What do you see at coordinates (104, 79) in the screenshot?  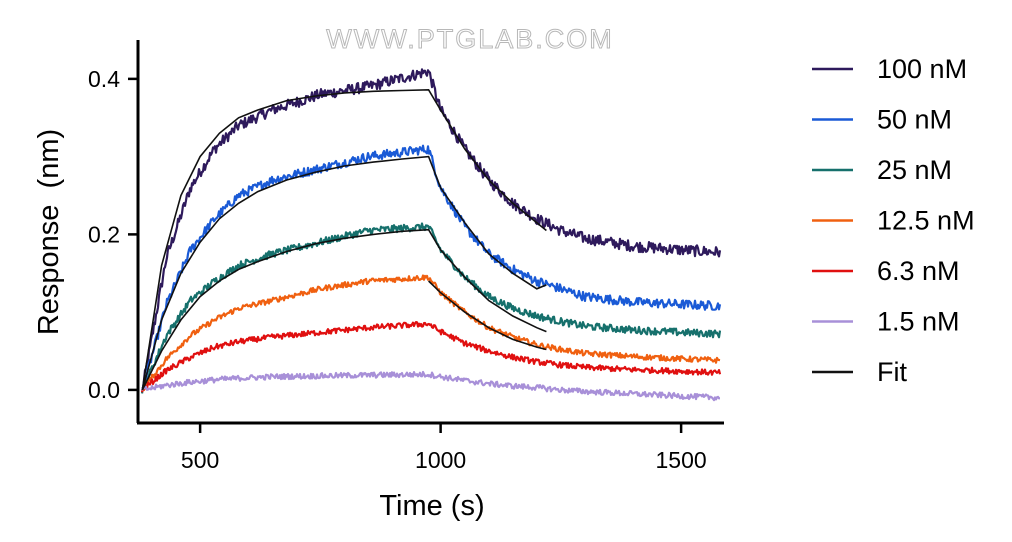 I see `y-tick-label: 0.4` at bounding box center [104, 79].